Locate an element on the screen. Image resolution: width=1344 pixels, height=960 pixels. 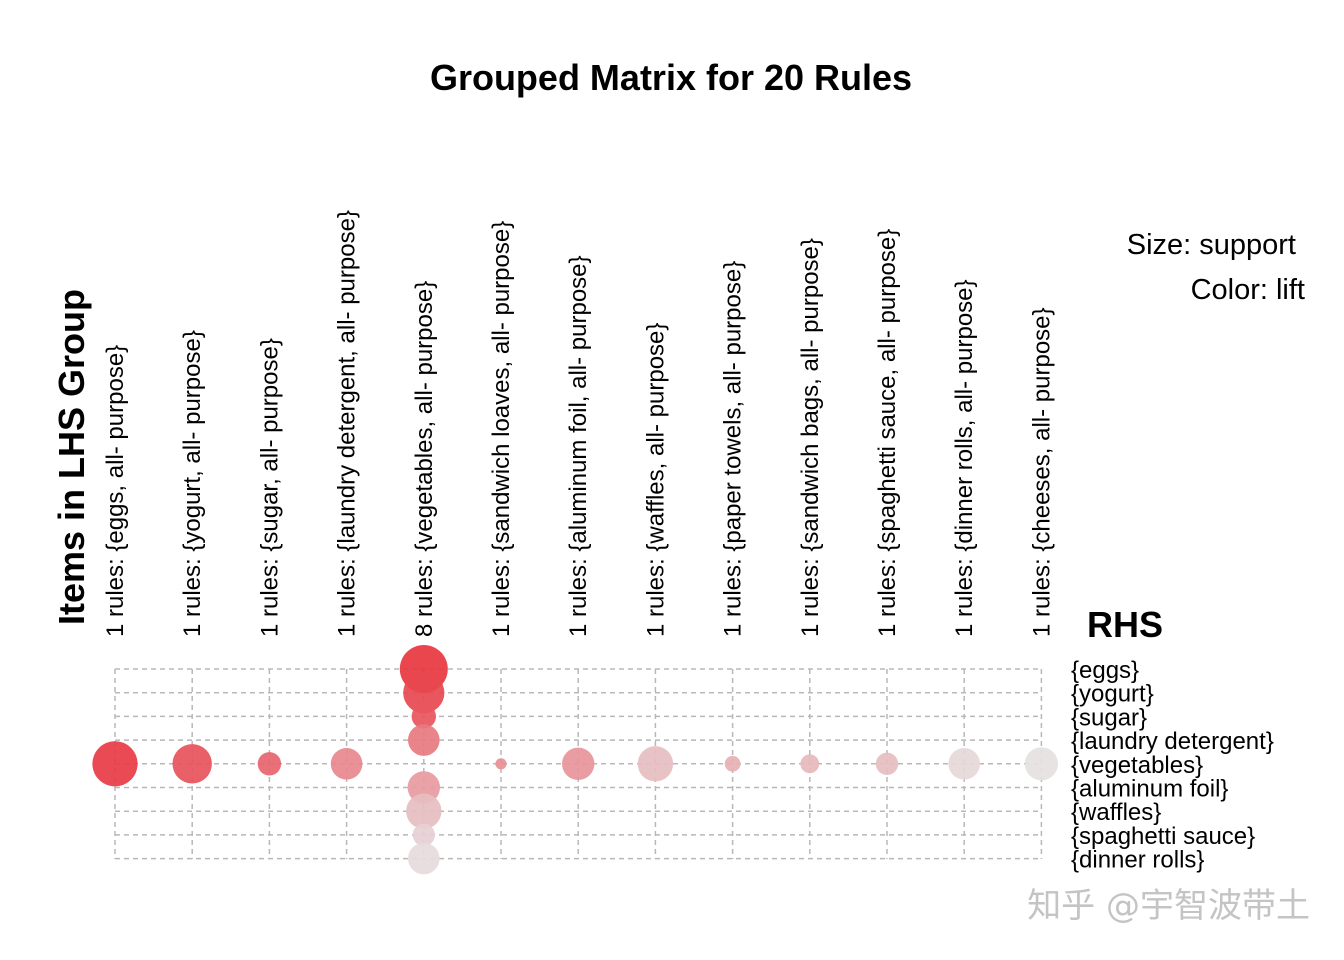
legend-color: Color: lift is located at coordinates (1248, 290).